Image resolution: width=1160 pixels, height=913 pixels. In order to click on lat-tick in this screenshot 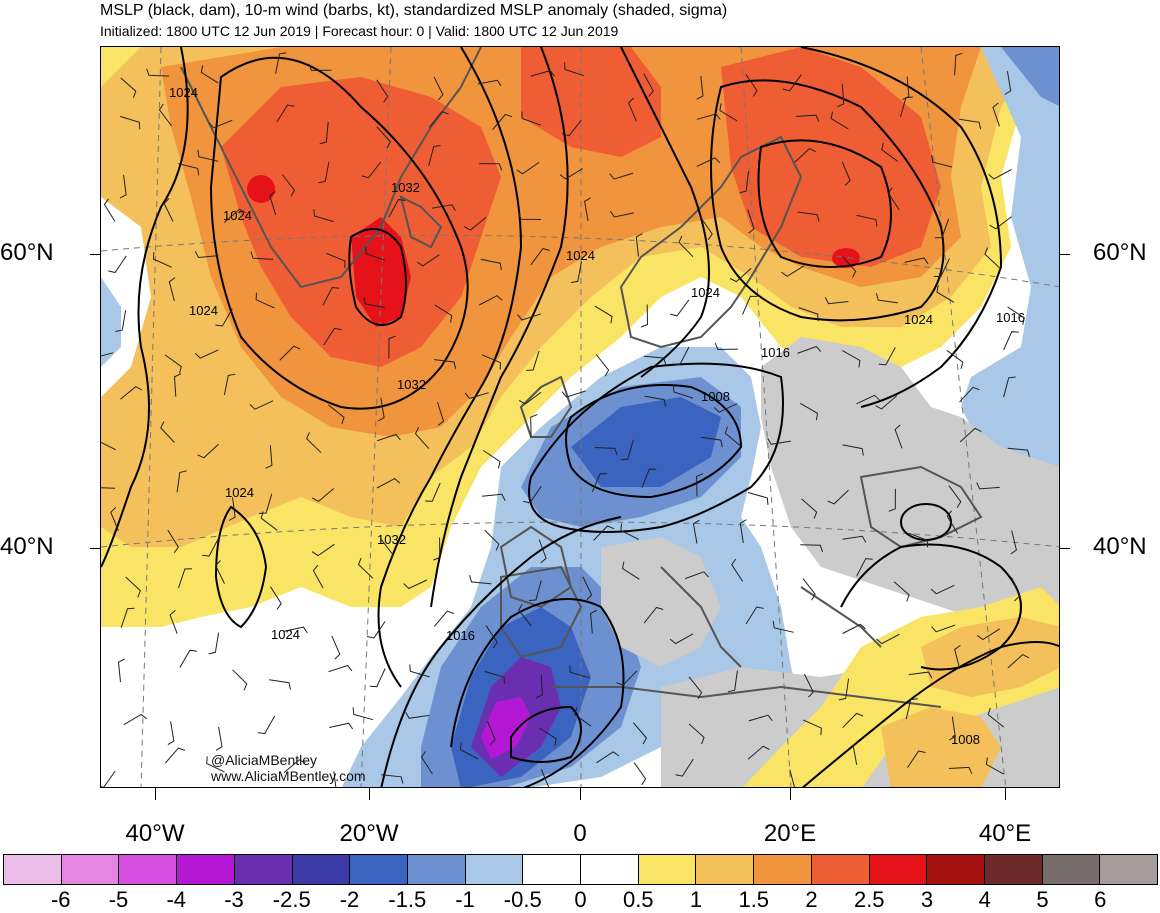, I will do `click(95, 254)`.